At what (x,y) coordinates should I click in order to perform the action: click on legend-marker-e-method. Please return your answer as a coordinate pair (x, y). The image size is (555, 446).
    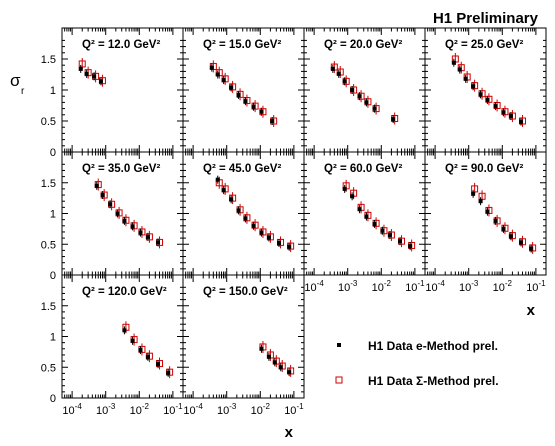
    Looking at the image, I should click on (339, 345).